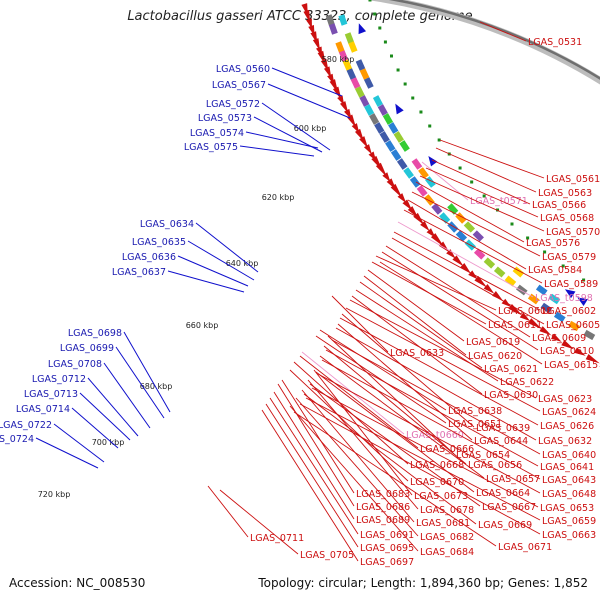  What do you see at coordinates (26, 425) in the screenshot?
I see `gene-label-reverse: LGAS_0722` at bounding box center [26, 425].